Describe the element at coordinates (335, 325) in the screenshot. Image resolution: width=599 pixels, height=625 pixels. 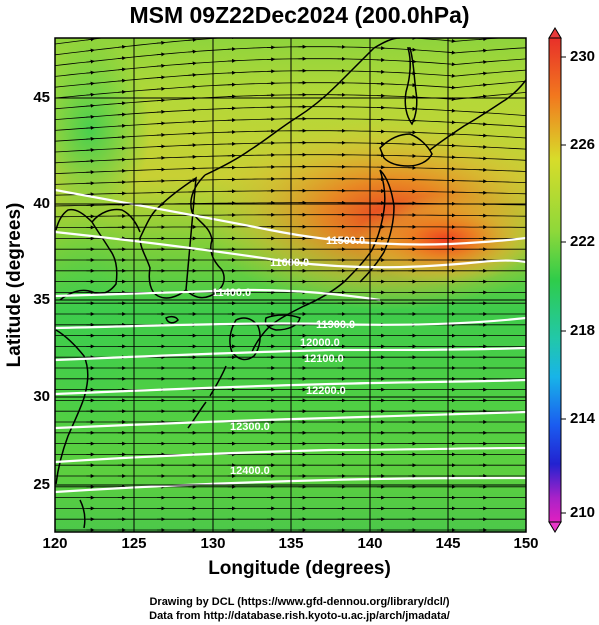
I see `contour-label: 11900.0` at that location.